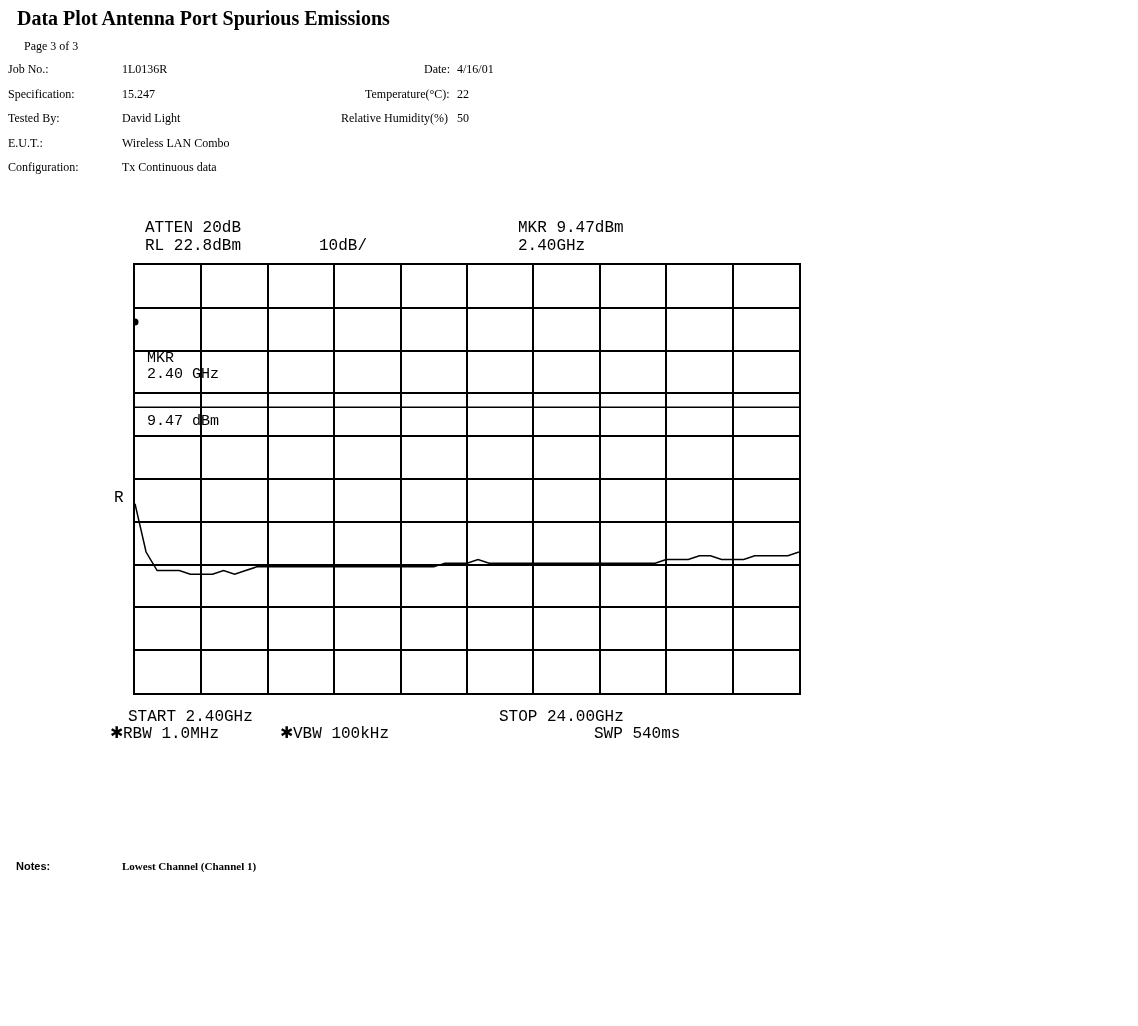 The width and height of the screenshot is (1138, 1026). Describe the element at coordinates (119, 498) in the screenshot. I see `text: R` at that location.